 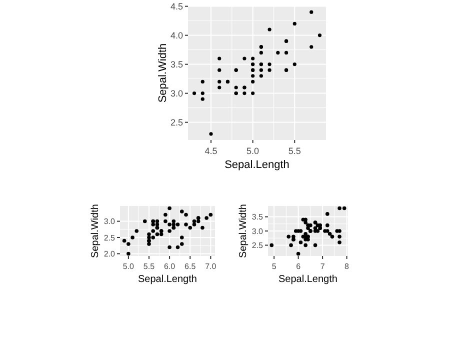 What do you see at coordinates (170, 266) in the screenshot?
I see `x-tick-label: 6.0` at bounding box center [170, 266].